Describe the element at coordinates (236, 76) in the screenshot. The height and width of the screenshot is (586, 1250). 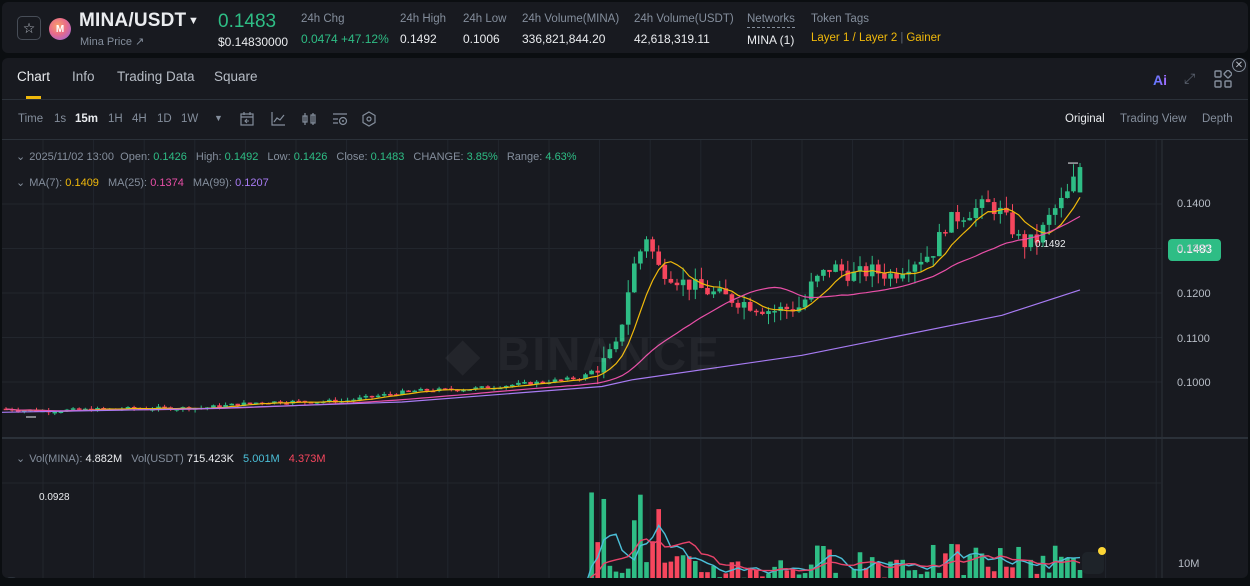
I see `tab-square: Square` at that location.